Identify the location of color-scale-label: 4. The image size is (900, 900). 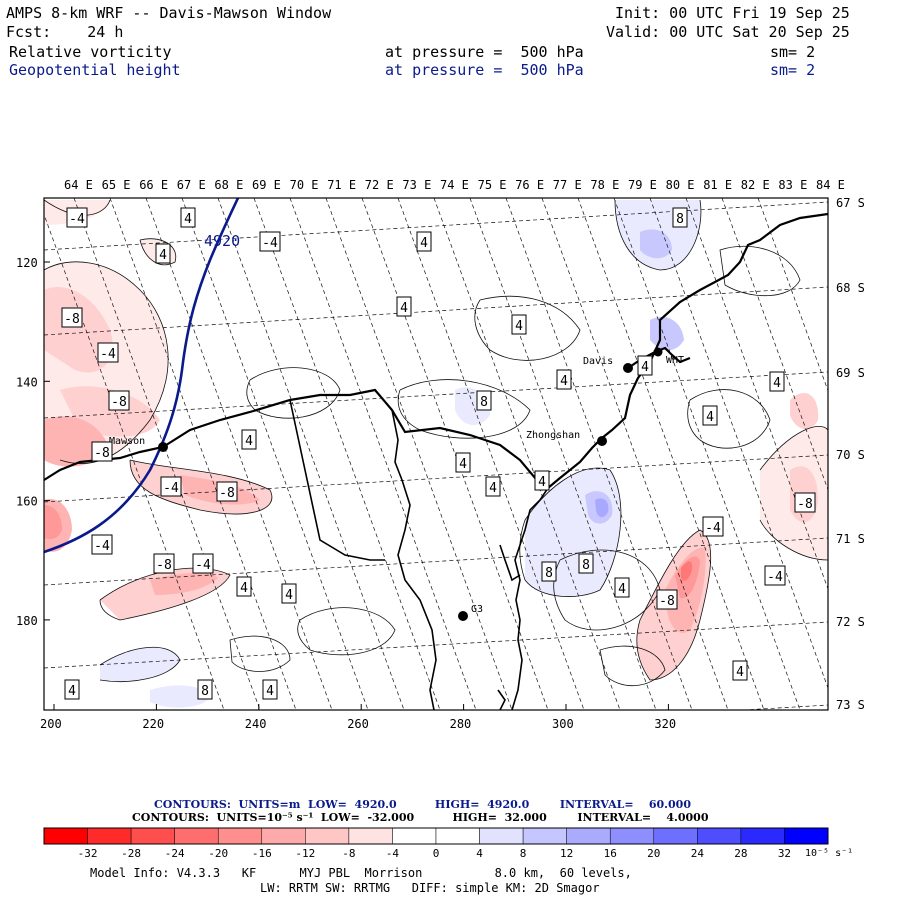
(479, 853).